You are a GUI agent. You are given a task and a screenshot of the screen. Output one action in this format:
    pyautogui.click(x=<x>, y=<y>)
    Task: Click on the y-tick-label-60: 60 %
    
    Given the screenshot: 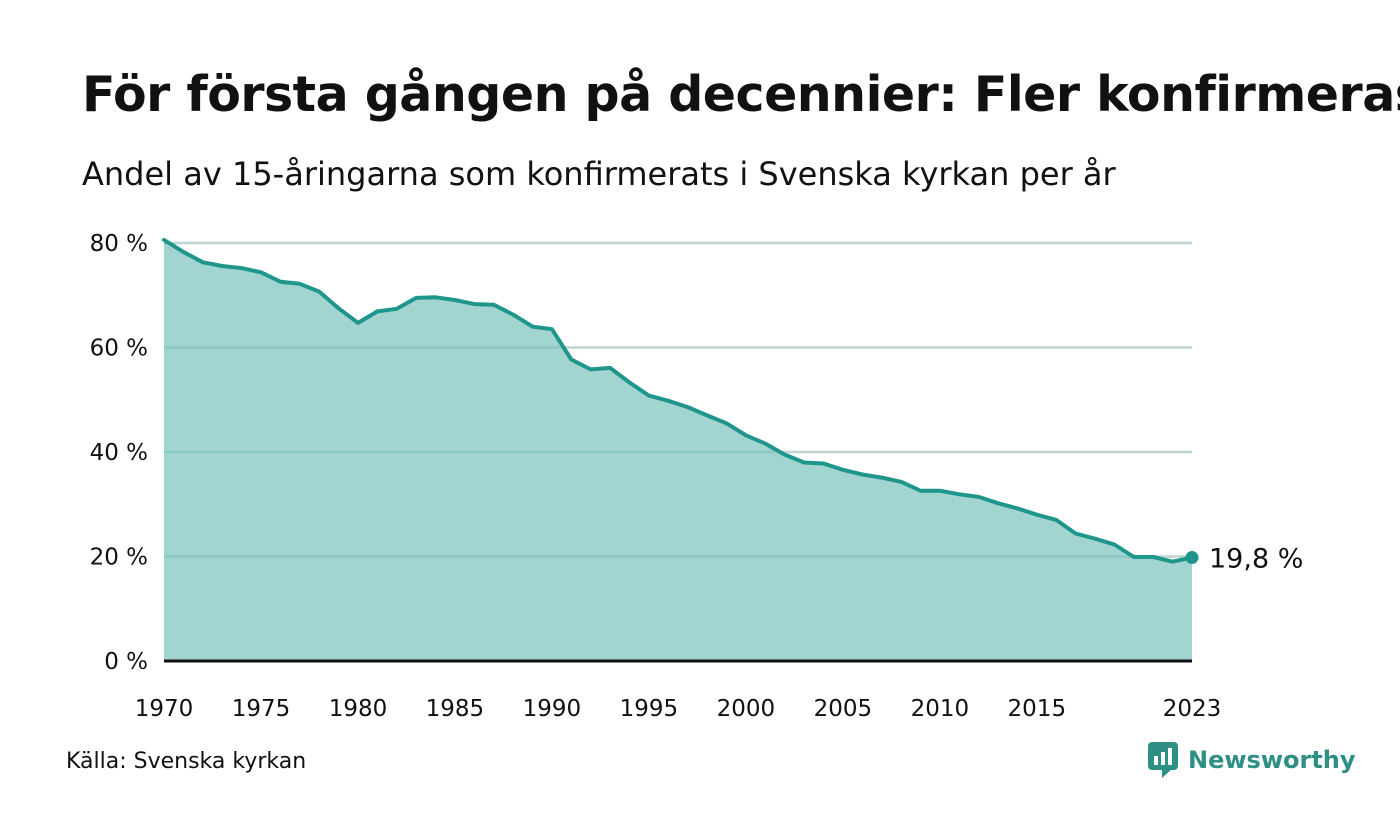 What is the action you would take?
    pyautogui.click(x=119, y=349)
    